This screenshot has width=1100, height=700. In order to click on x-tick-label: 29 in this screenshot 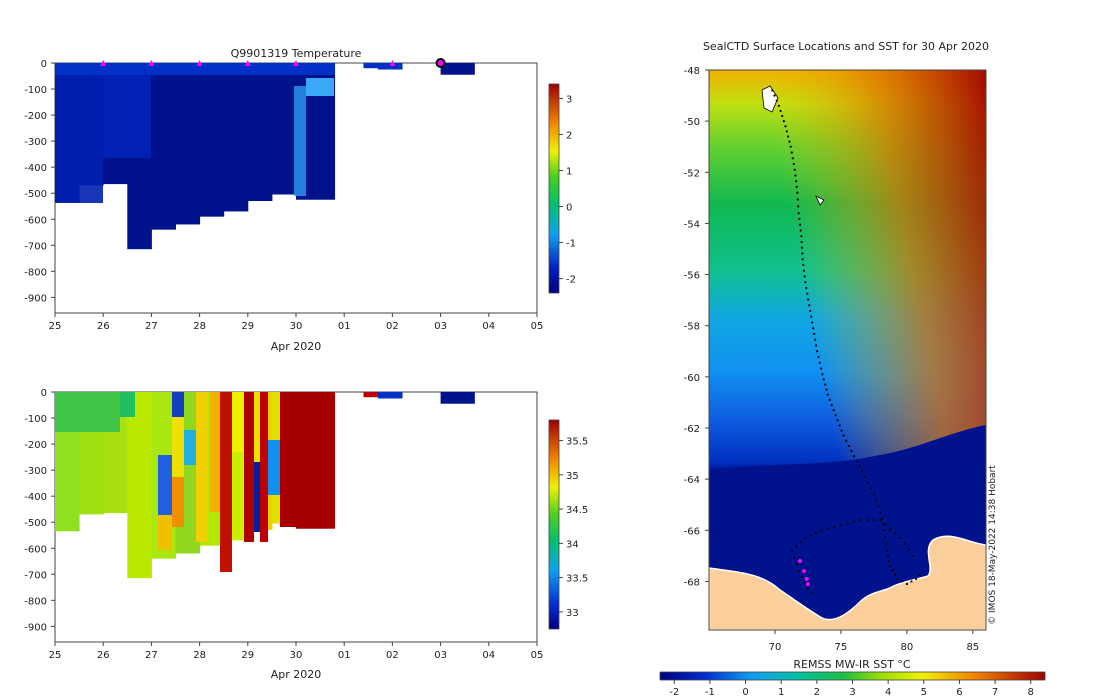, I will do `click(247, 655)`.